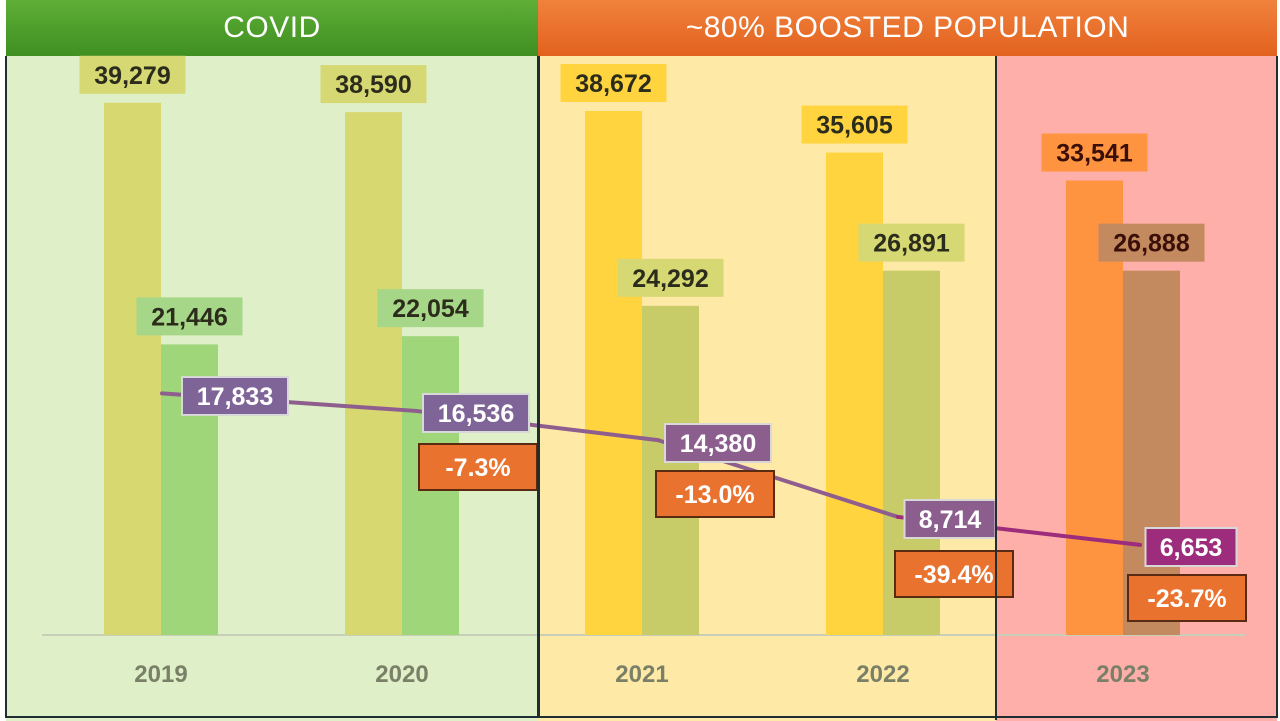 This screenshot has width=1280, height=721. I want to click on label-series-a-2021: 38,672, so click(613, 82).